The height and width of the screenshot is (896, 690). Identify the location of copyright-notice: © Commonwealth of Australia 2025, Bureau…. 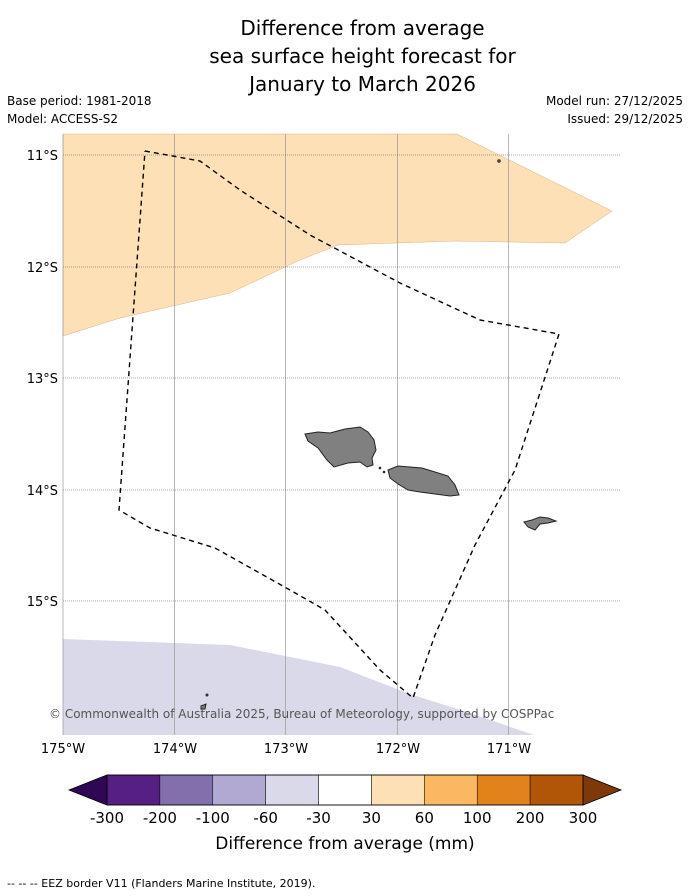
(301, 714).